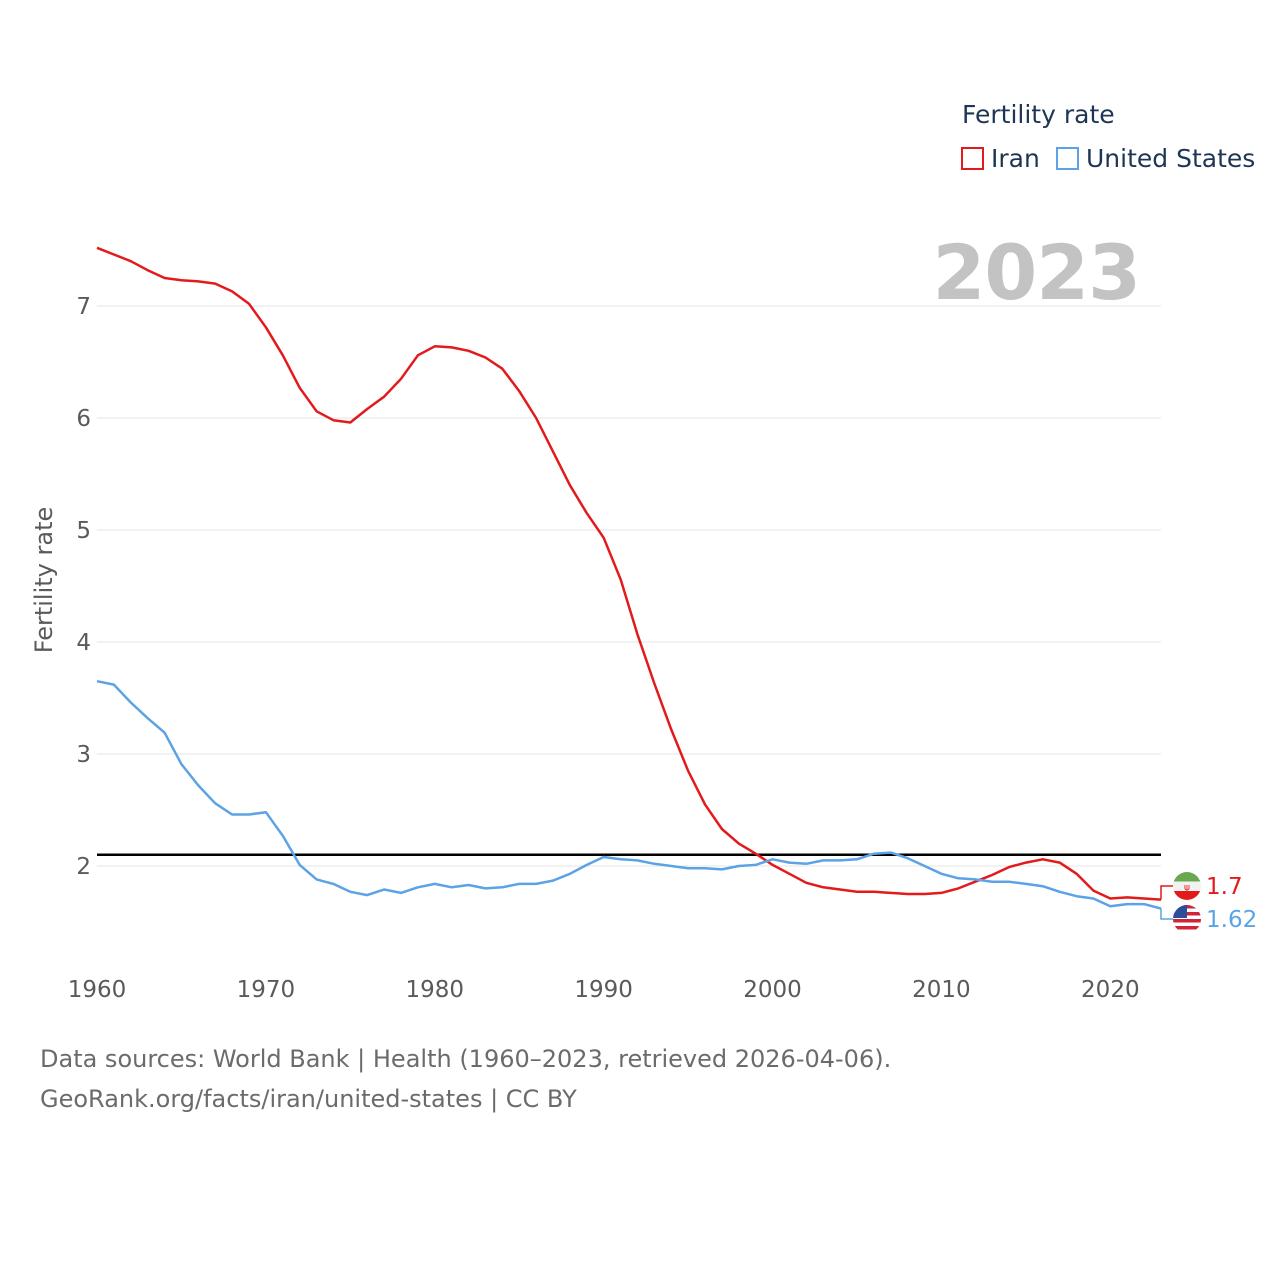  Describe the element at coordinates (44, 580) in the screenshot. I see `y-axis-label: Fertility rate` at that location.